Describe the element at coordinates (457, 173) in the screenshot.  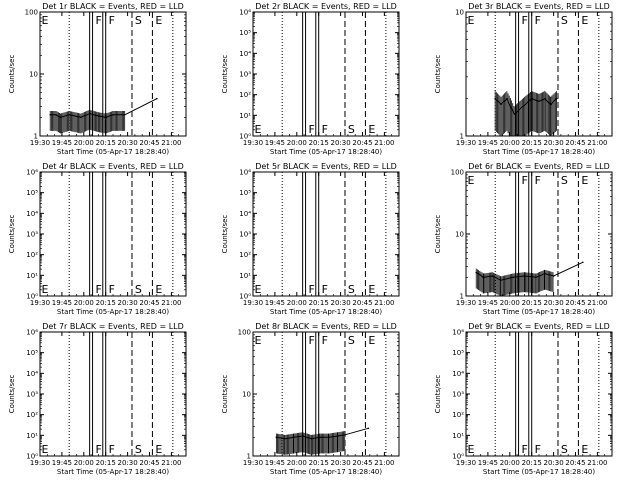
I see `y-tick-label: 100` at that location.